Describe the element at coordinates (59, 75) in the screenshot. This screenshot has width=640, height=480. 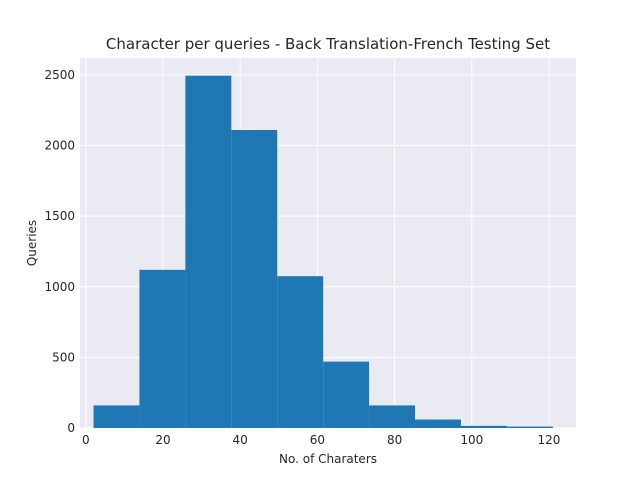
I see `y-tick-label: 2500` at that location.